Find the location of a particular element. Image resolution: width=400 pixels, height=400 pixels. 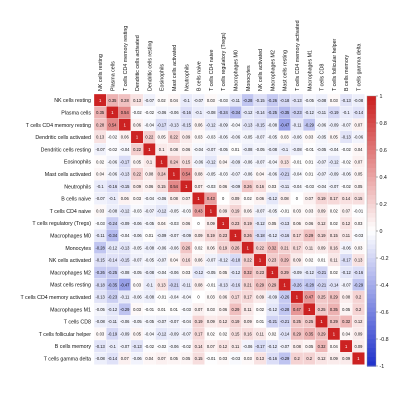

cell-value-label: -0.19 is located at coordinates (113, 333).